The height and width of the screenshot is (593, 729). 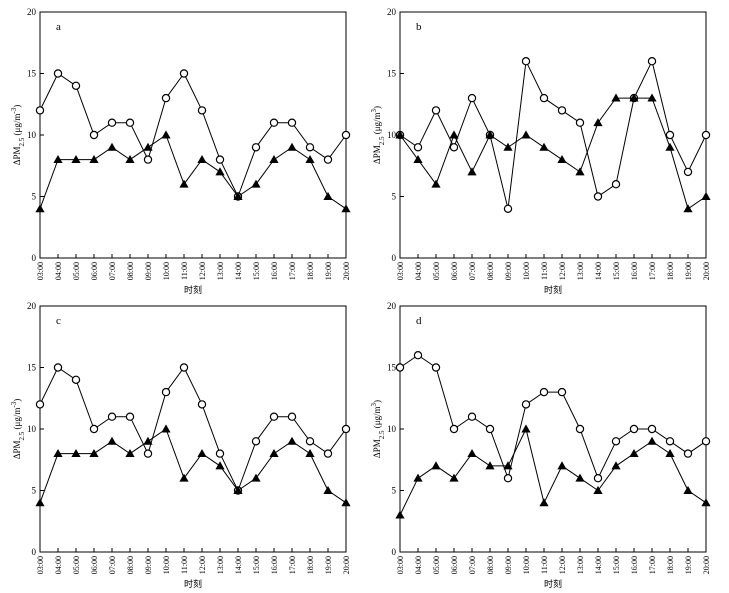 What do you see at coordinates (148, 271) in the screenshot?
I see `x-tick-label: 09:00` at bounding box center [148, 271].